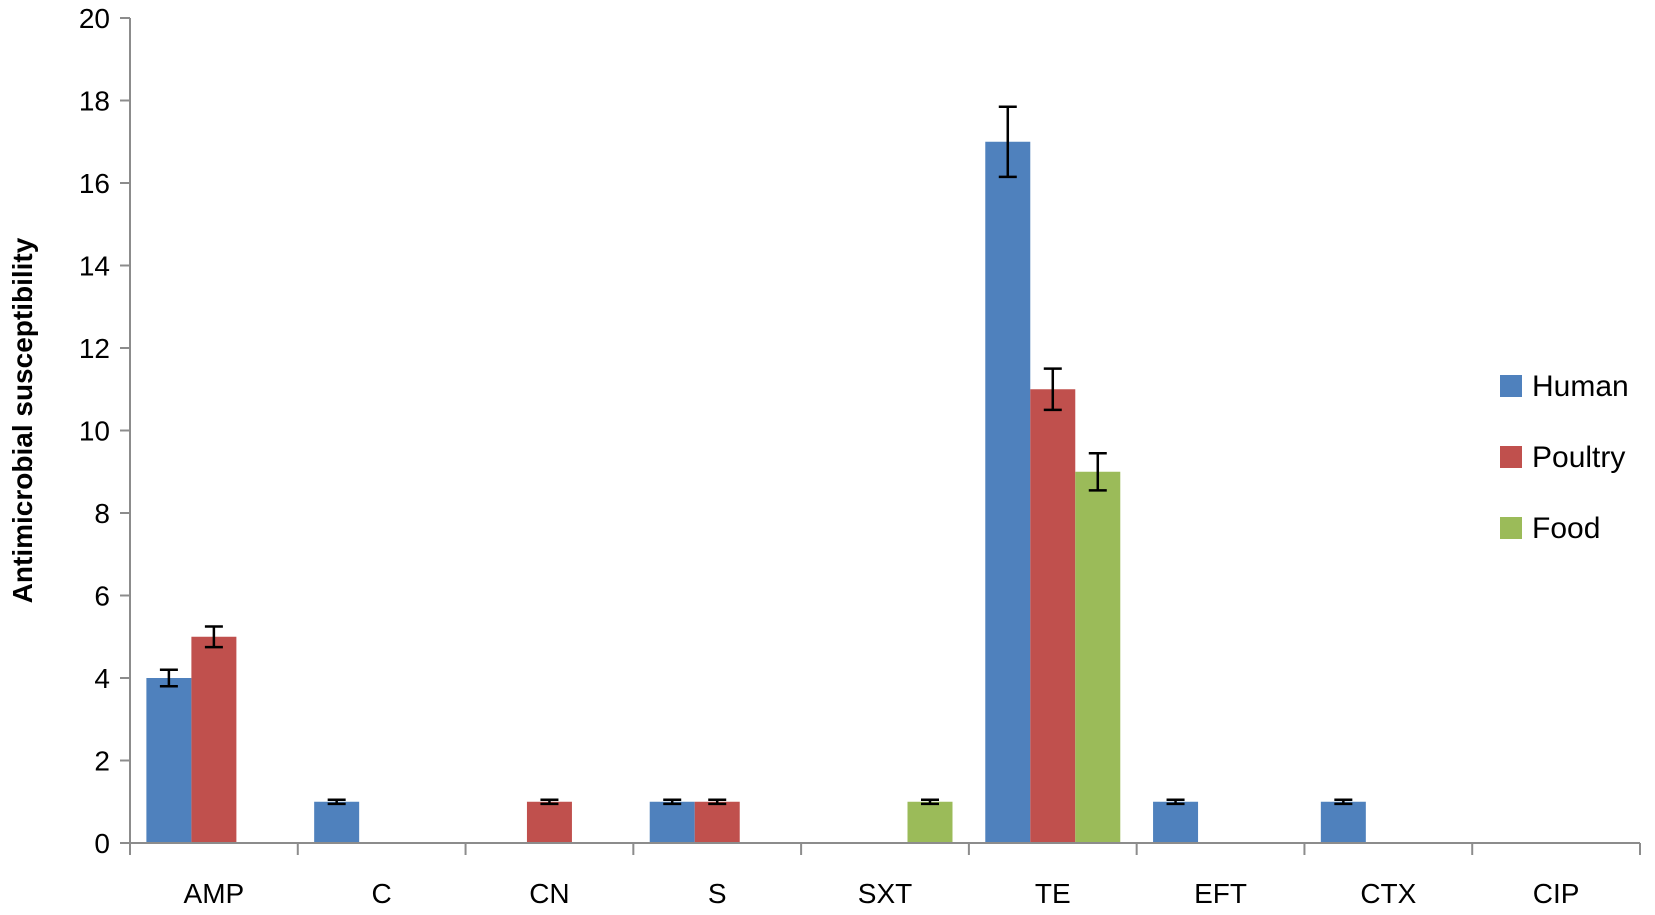 The width and height of the screenshot is (1655, 915). What do you see at coordinates (717, 893) in the screenshot?
I see `x-tick-label: S` at bounding box center [717, 893].